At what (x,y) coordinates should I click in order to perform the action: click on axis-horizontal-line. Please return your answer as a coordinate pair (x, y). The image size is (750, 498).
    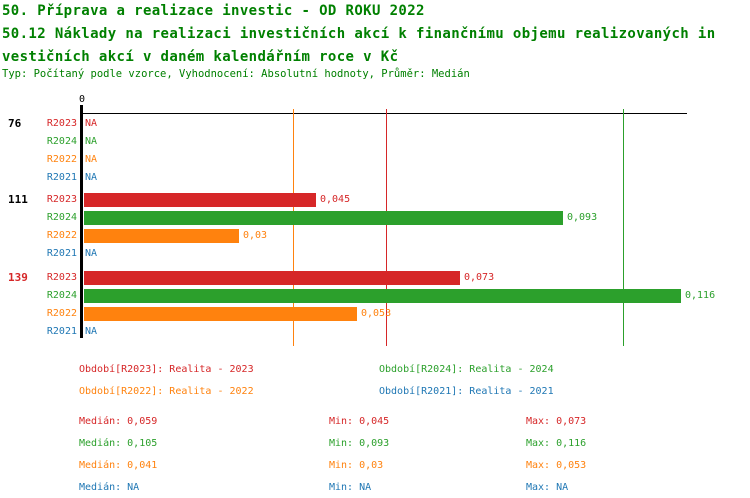
    Looking at the image, I should click on (384, 113).